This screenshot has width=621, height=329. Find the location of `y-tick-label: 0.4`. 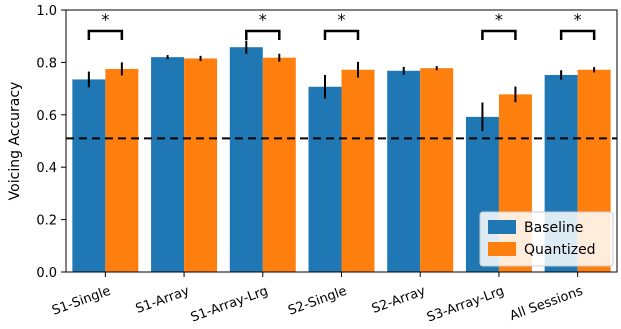

y-tick-label: 0.4 is located at coordinates (46, 168).